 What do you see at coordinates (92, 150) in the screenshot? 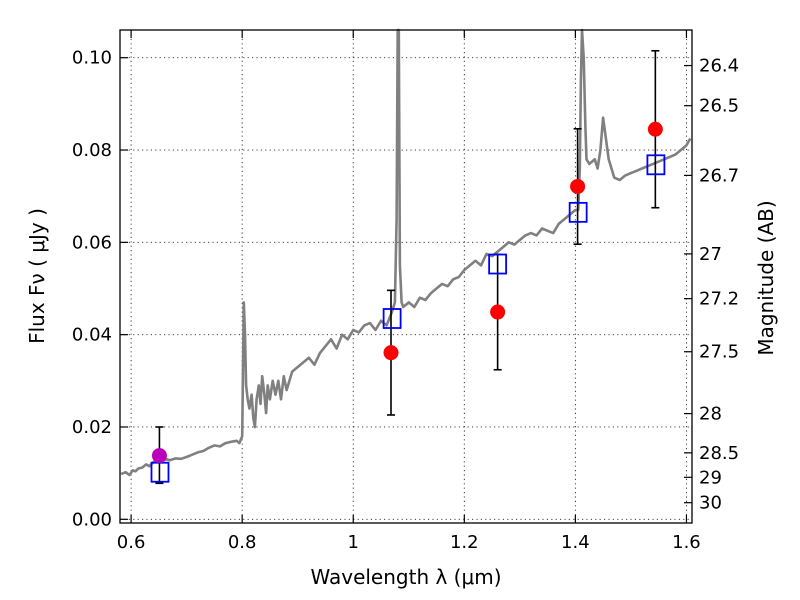
I see `y-tick-label: 0.08` at bounding box center [92, 150].